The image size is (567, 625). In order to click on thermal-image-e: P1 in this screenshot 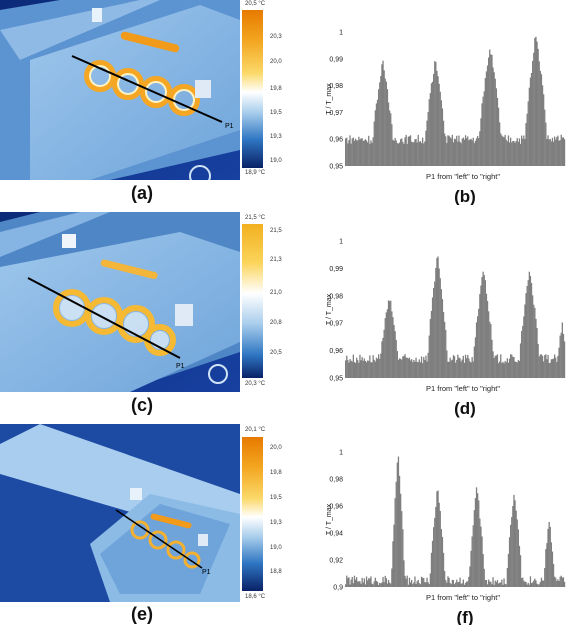, I will do `click(120, 513)`.